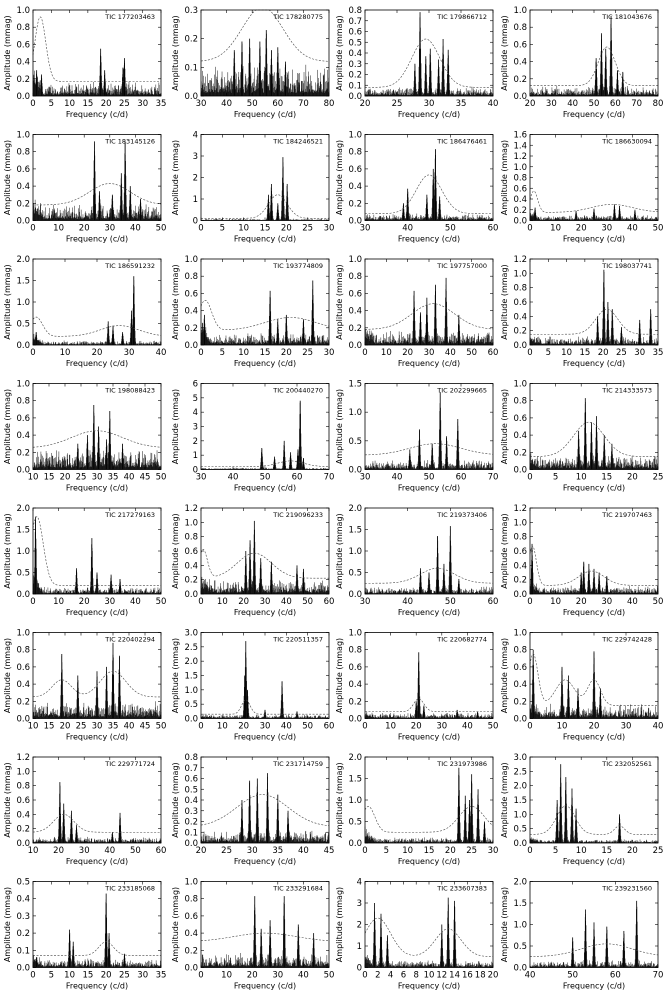 This screenshot has width=664, height=997. Describe the element at coordinates (520, 801) in the screenshot. I see `y-tick-label: 1.5` at that location.